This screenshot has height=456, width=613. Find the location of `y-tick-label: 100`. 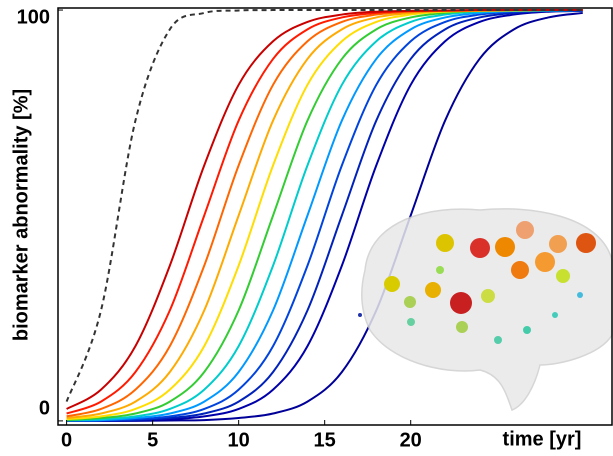

y-tick-label: 100 is located at coordinates (33, 17).